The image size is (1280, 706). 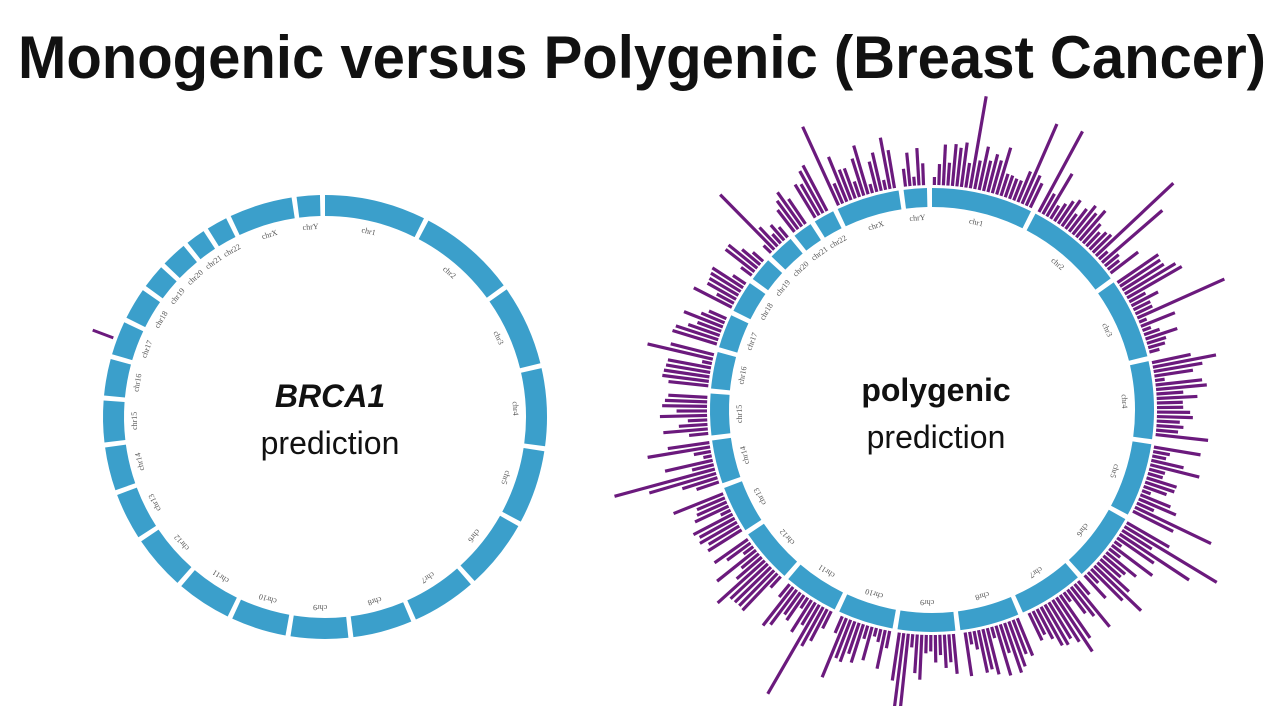 I want to click on chromosome-label: chr1, so click(x=976, y=222).